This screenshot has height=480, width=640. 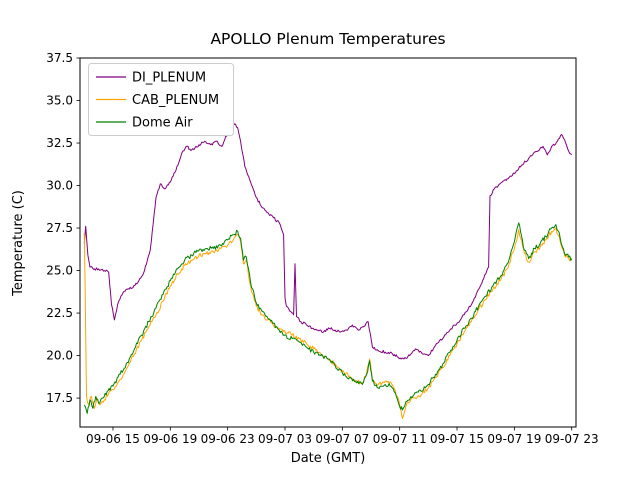 What do you see at coordinates (327, 39) in the screenshot?
I see `chart-title: APOLLO Plenum Temperatures` at bounding box center [327, 39].